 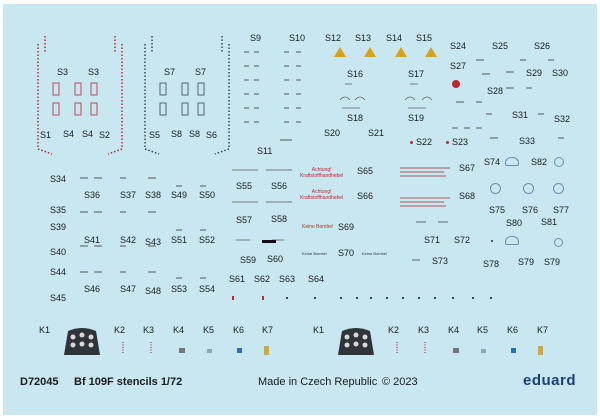 I want to click on decal-label-S18: S18, so click(x=355, y=118).